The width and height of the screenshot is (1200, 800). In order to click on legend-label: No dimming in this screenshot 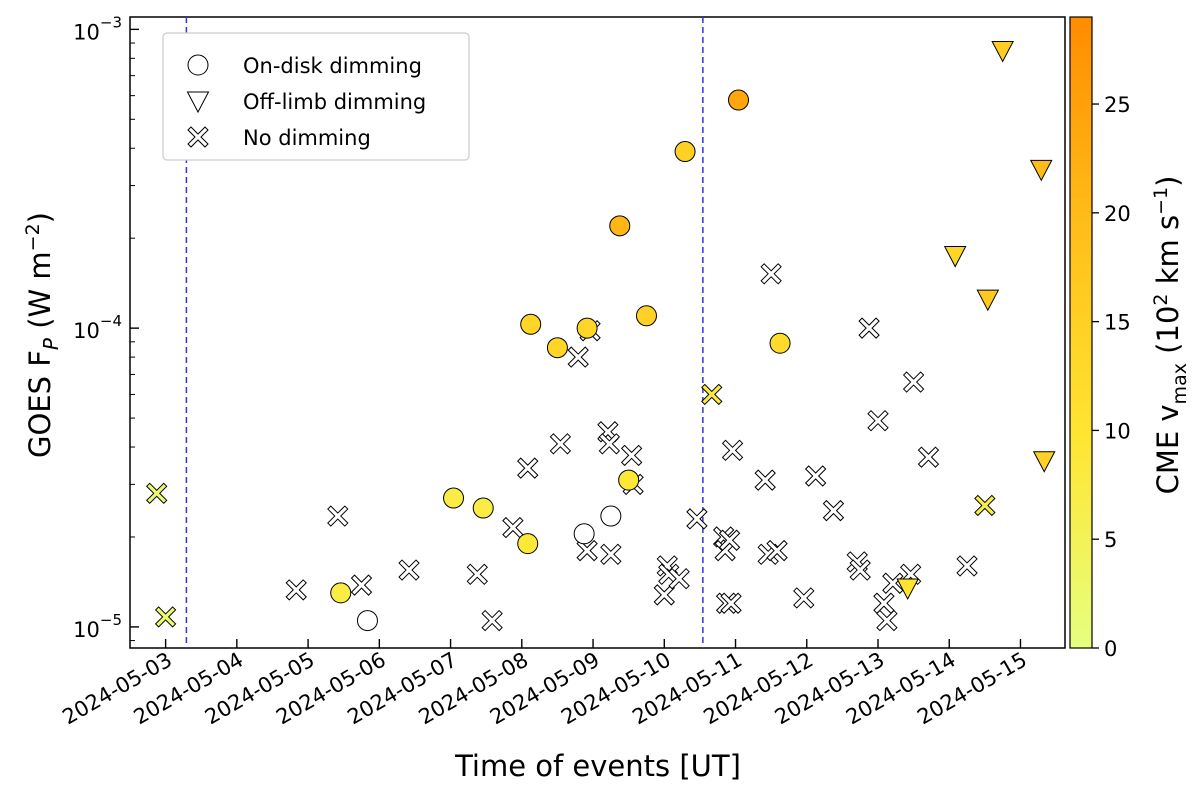, I will do `click(307, 138)`.